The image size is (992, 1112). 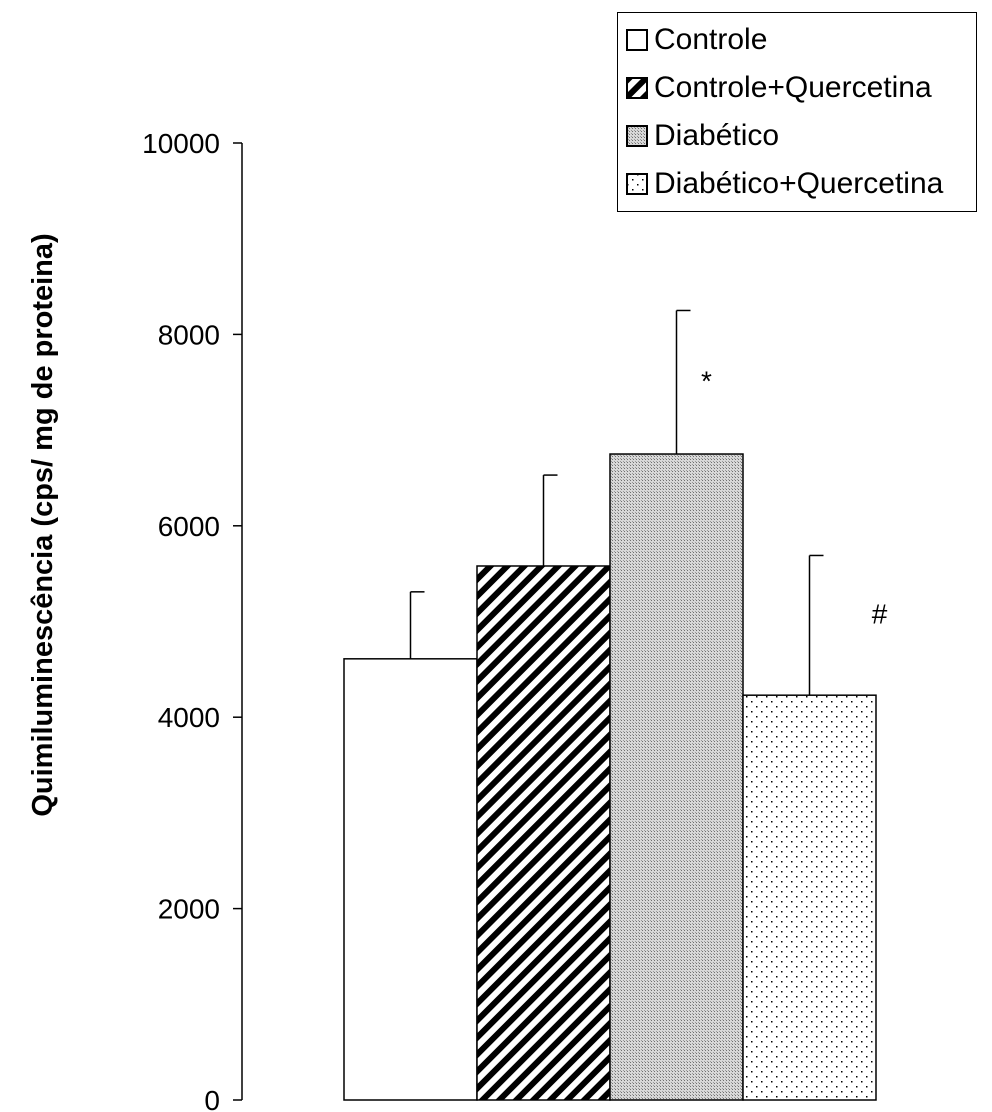 I want to click on y-tick-label: 0, so click(x=212, y=1098).